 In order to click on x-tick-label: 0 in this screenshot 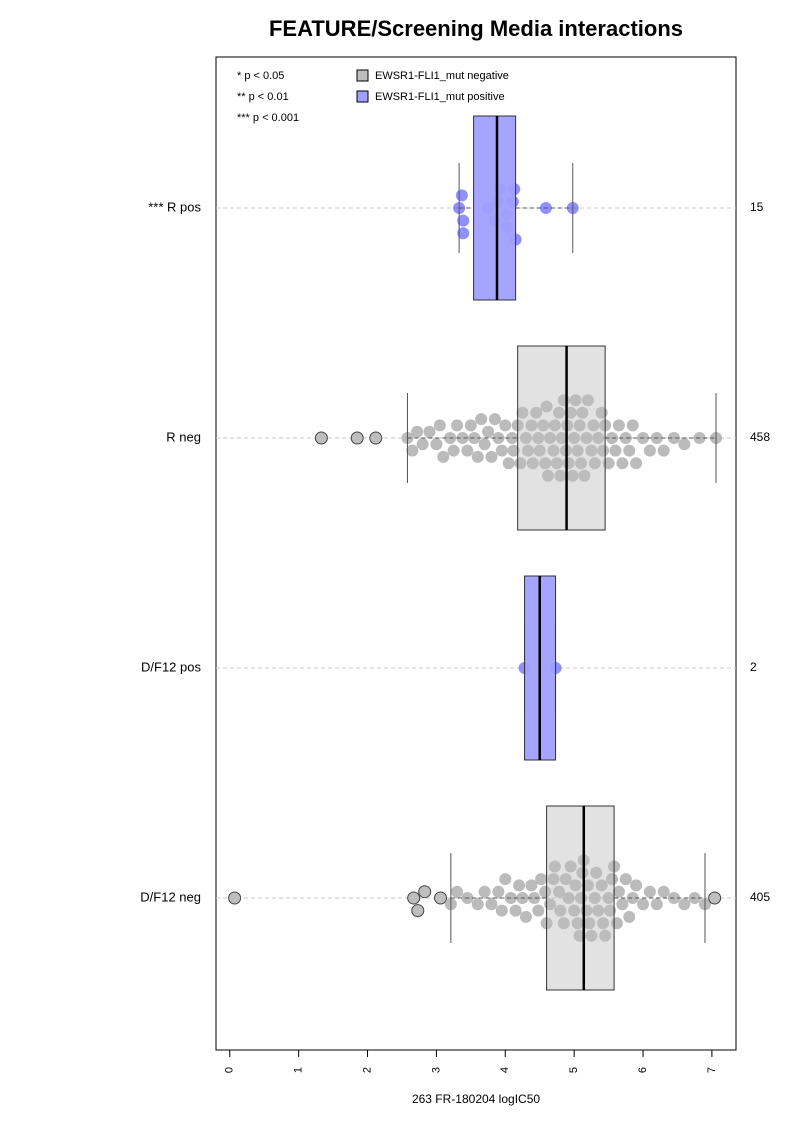, I will do `click(230, 1070)`.